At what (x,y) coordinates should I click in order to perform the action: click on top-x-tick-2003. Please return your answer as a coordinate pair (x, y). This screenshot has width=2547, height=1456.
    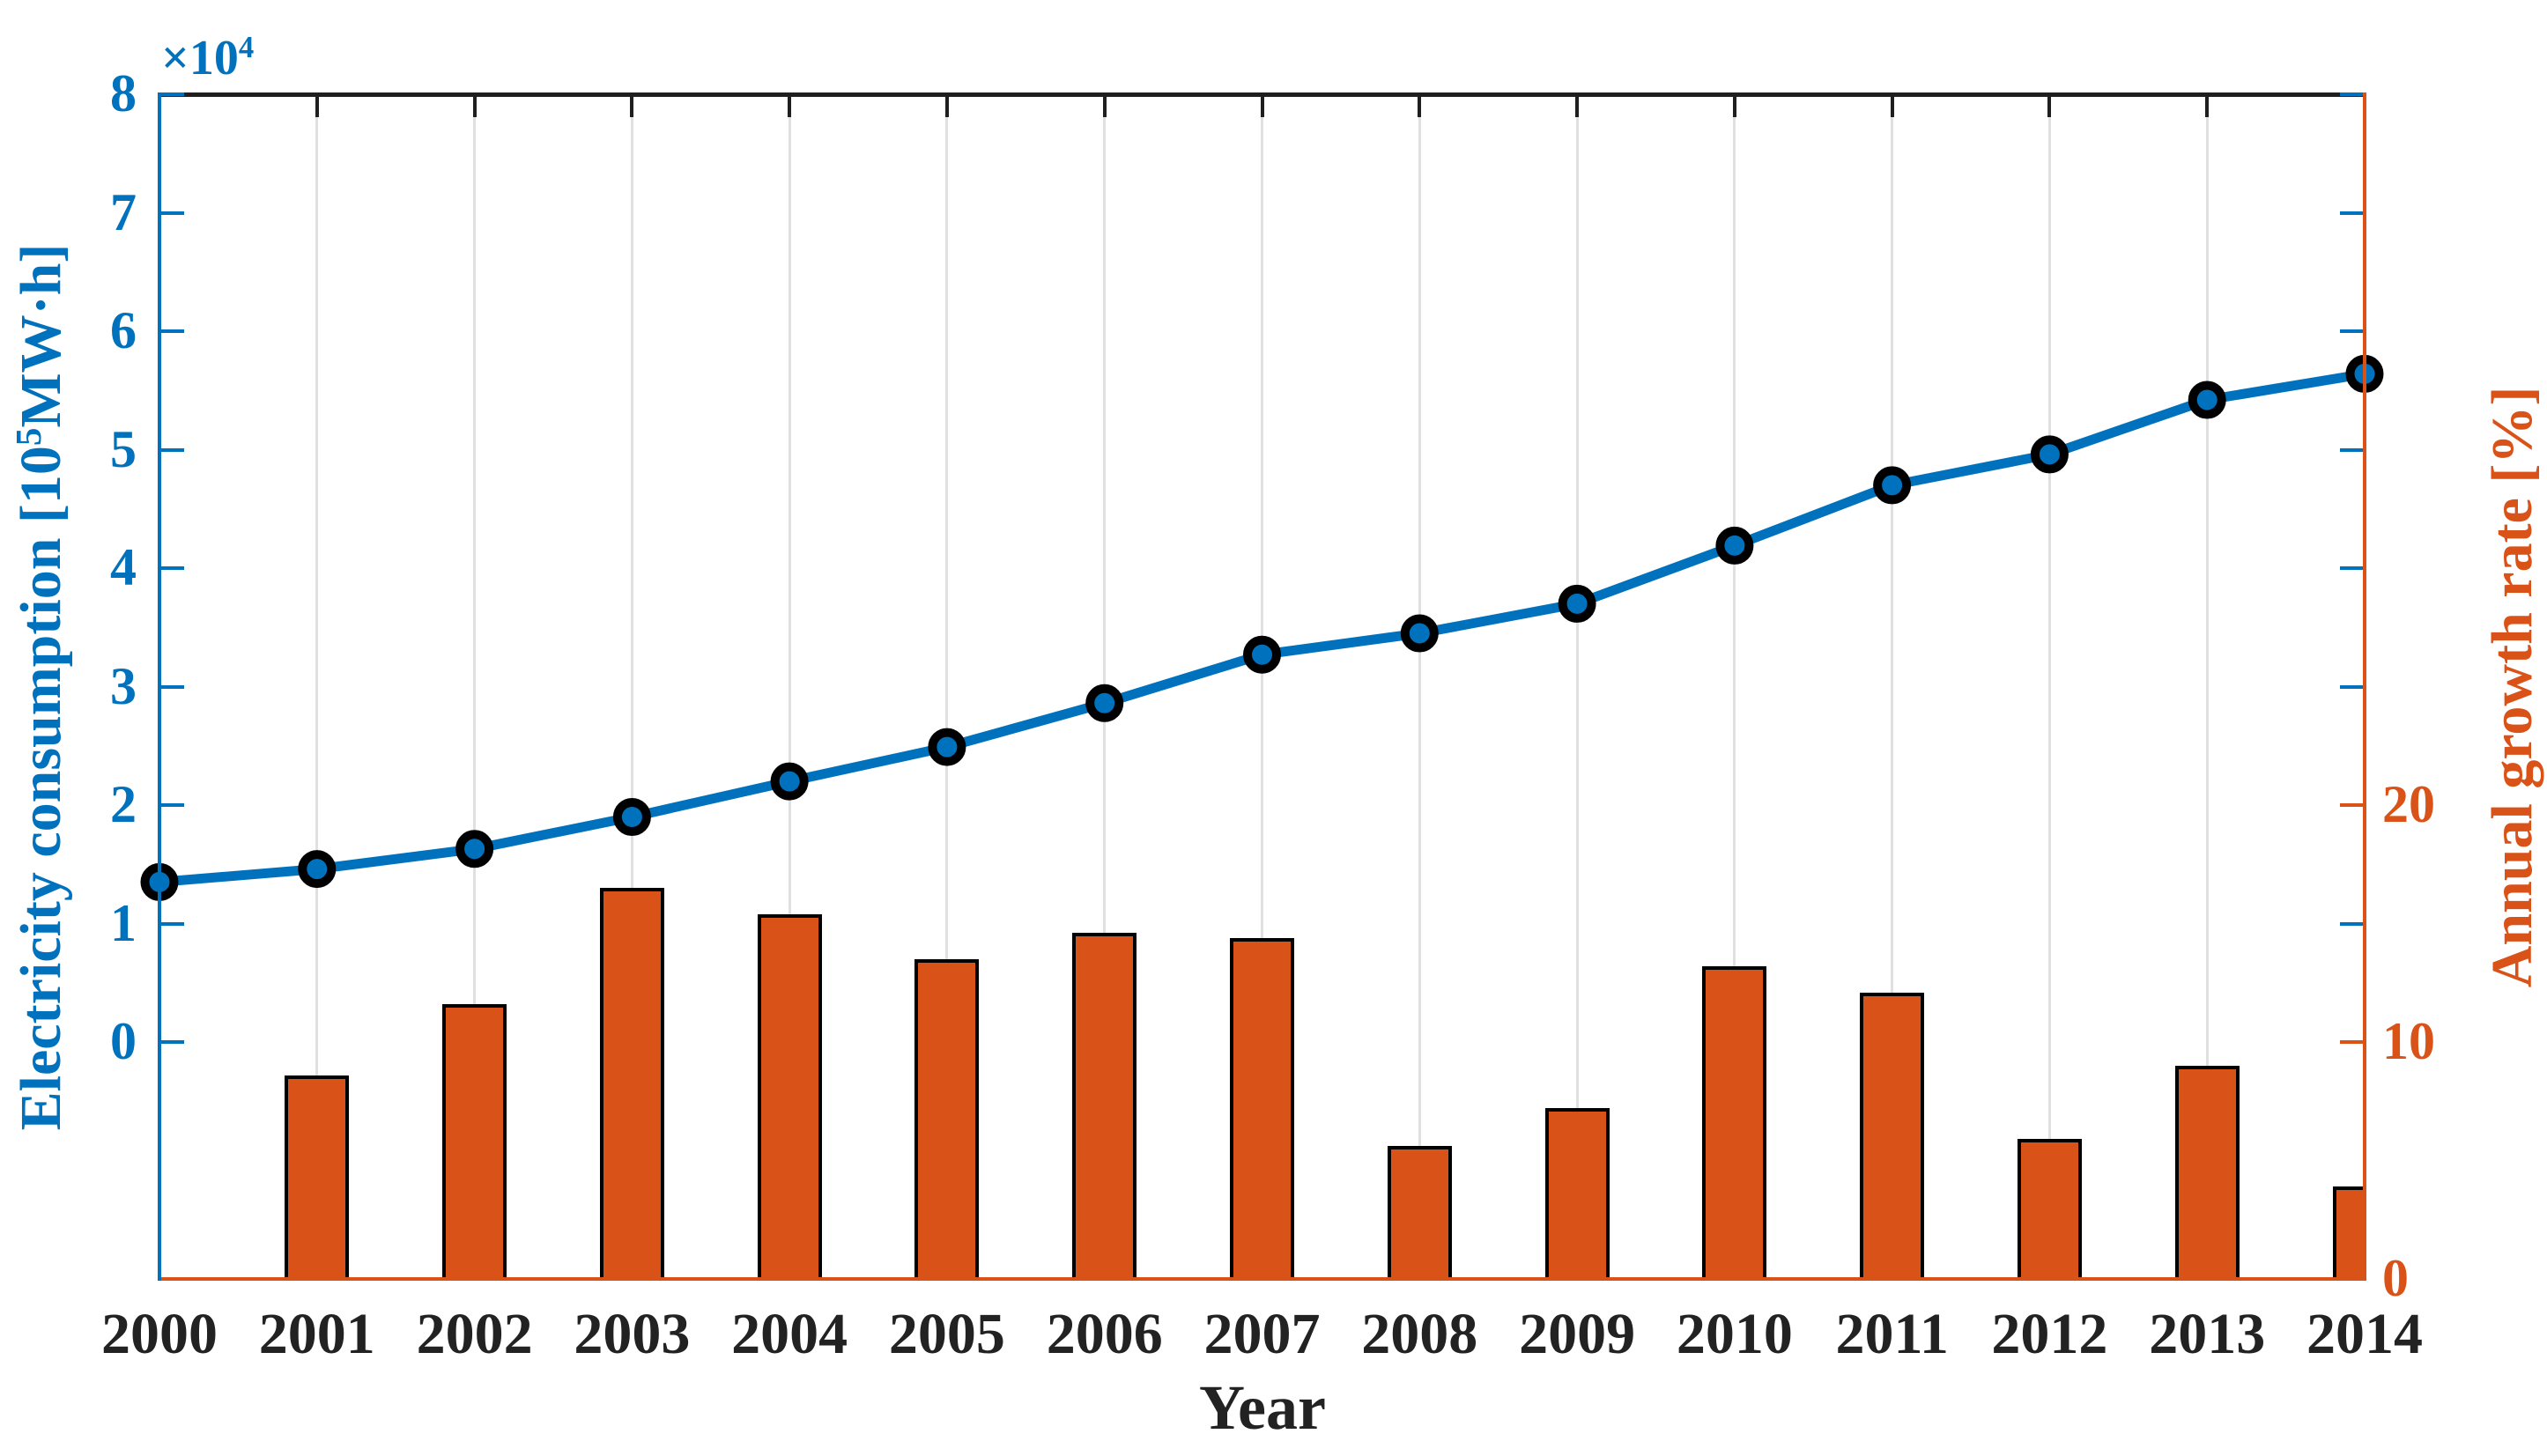
    Looking at the image, I should click on (632, 106).